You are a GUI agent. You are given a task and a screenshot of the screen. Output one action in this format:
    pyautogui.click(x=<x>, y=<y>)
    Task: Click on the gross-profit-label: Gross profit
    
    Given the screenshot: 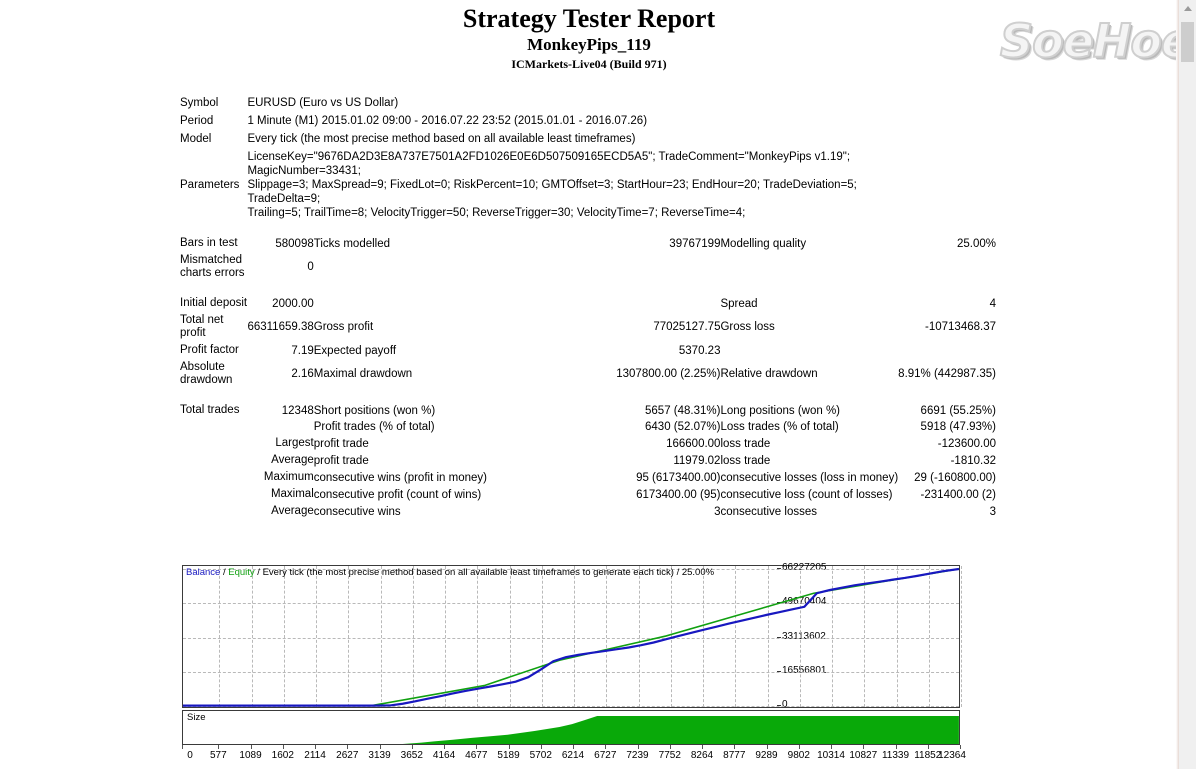 What is the action you would take?
    pyautogui.click(x=343, y=327)
    